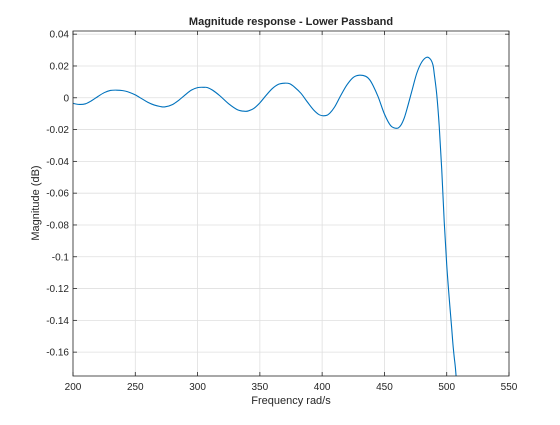  What do you see at coordinates (260, 387) in the screenshot?
I see `x-tick-label: 350` at bounding box center [260, 387].